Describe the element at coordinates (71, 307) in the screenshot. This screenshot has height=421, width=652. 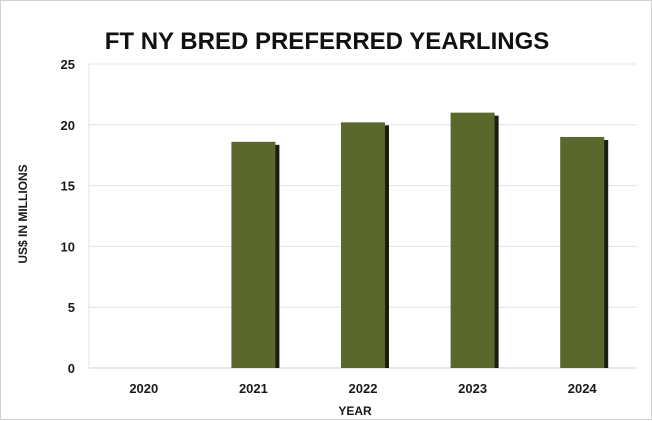
I see `y-tick-label: 5` at that location.